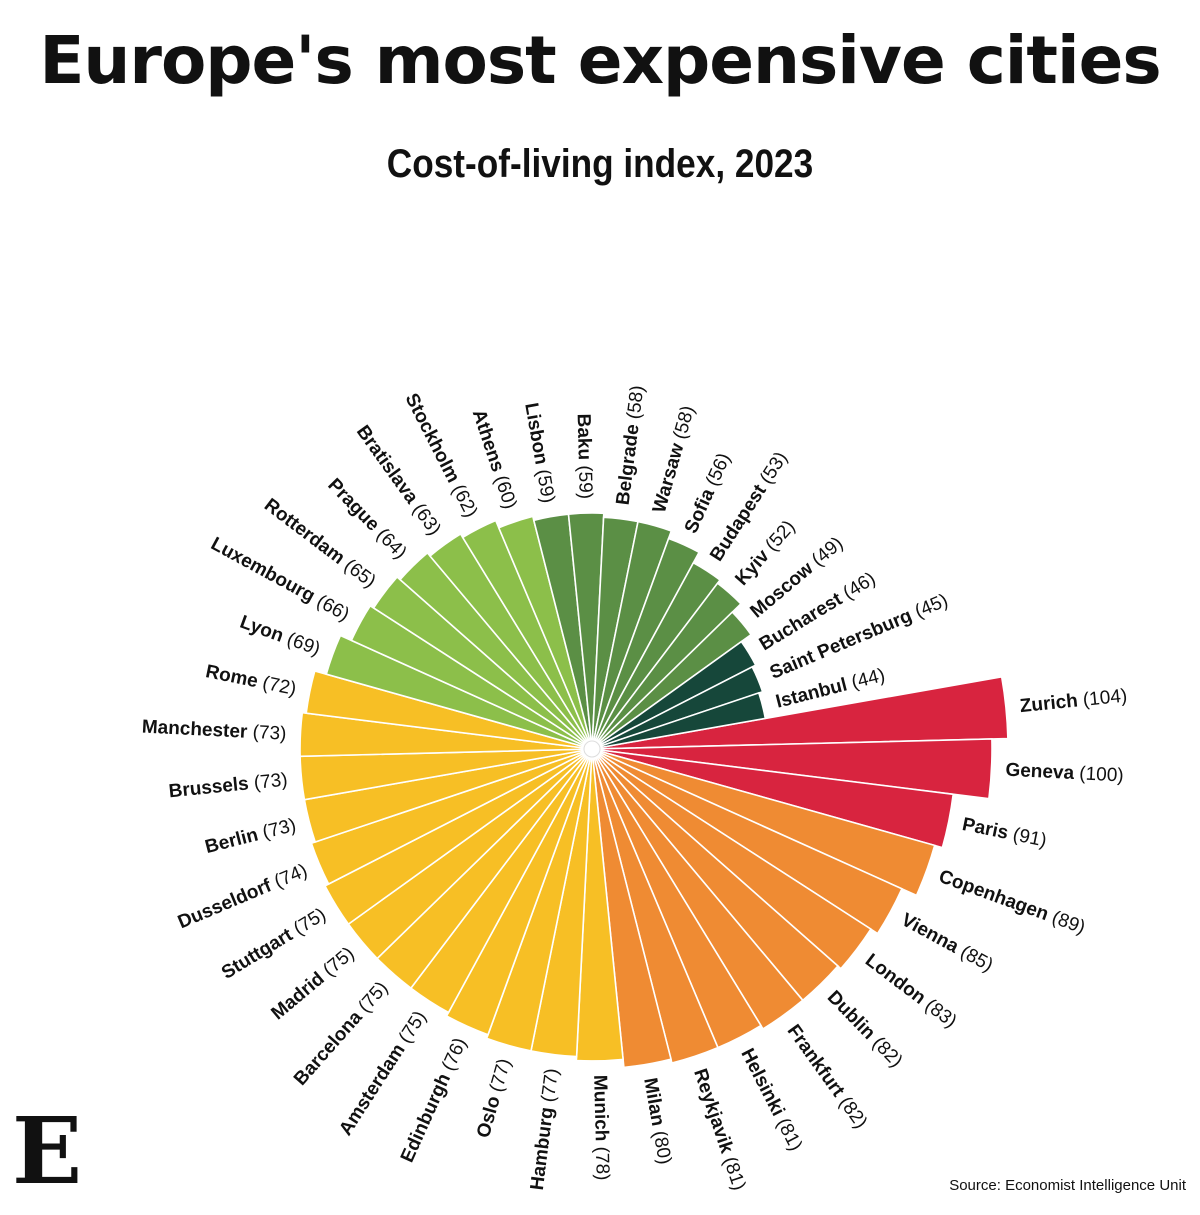 The image size is (1200, 1215). I want to click on label-milan: Milan (80), so click(658, 1121).